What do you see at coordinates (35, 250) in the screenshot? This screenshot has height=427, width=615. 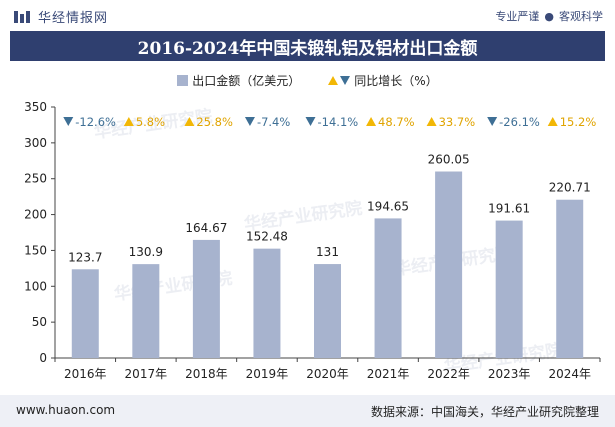 I see `y-tick-label: 150` at bounding box center [35, 250].